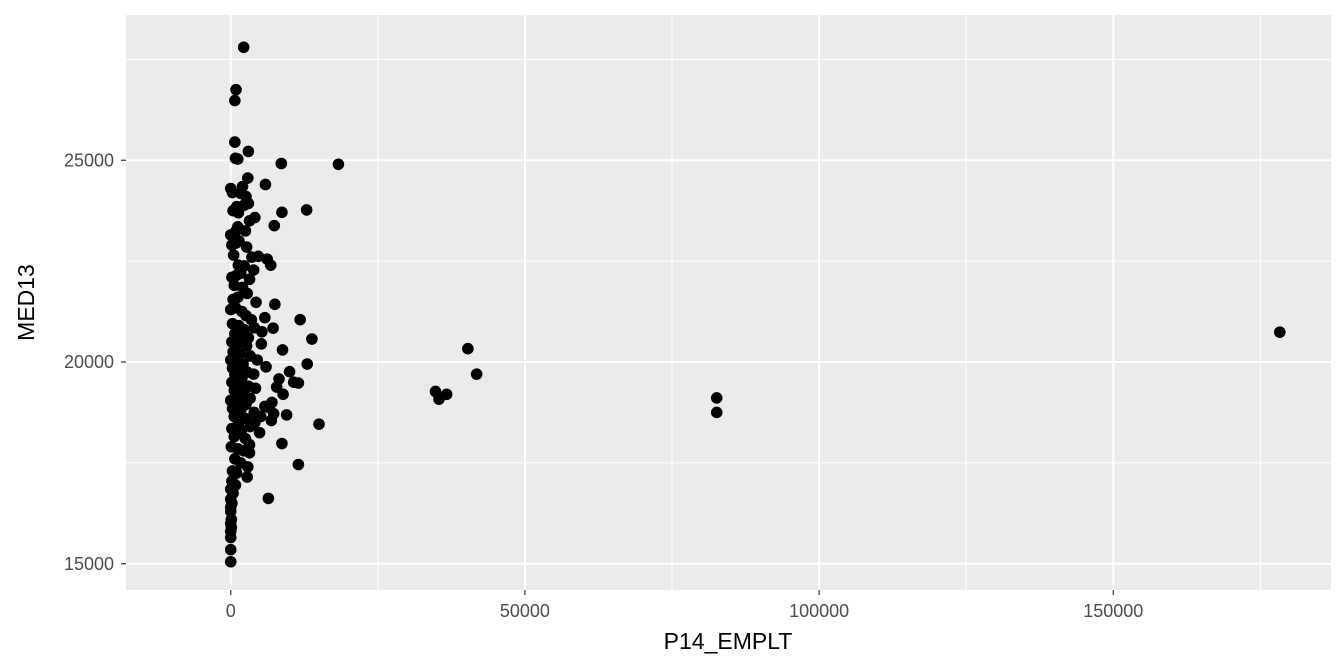 The image size is (1344, 672). Describe the element at coordinates (728, 641) in the screenshot. I see `x-axis-title: P14_EMPLT` at that location.